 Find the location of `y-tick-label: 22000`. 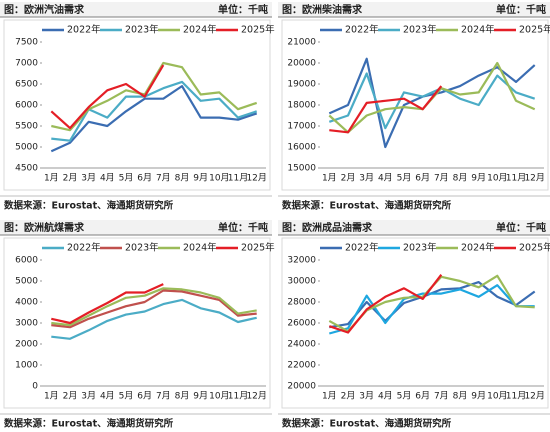

y-tick-label: 22000 is located at coordinates (301, 366).